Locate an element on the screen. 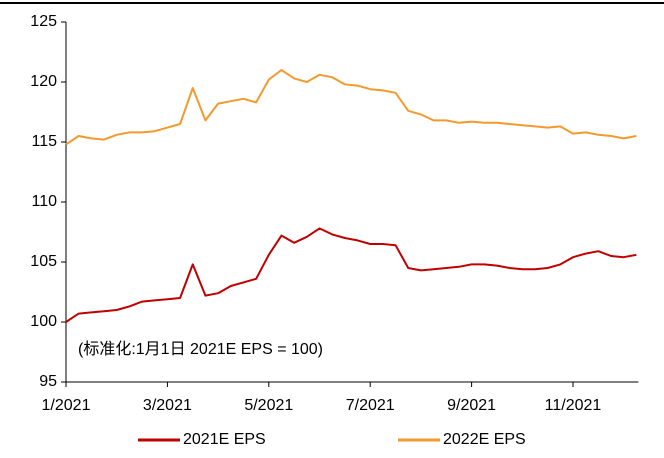 The image size is (664, 458). y-tick-label: 100 is located at coordinates (43, 321).